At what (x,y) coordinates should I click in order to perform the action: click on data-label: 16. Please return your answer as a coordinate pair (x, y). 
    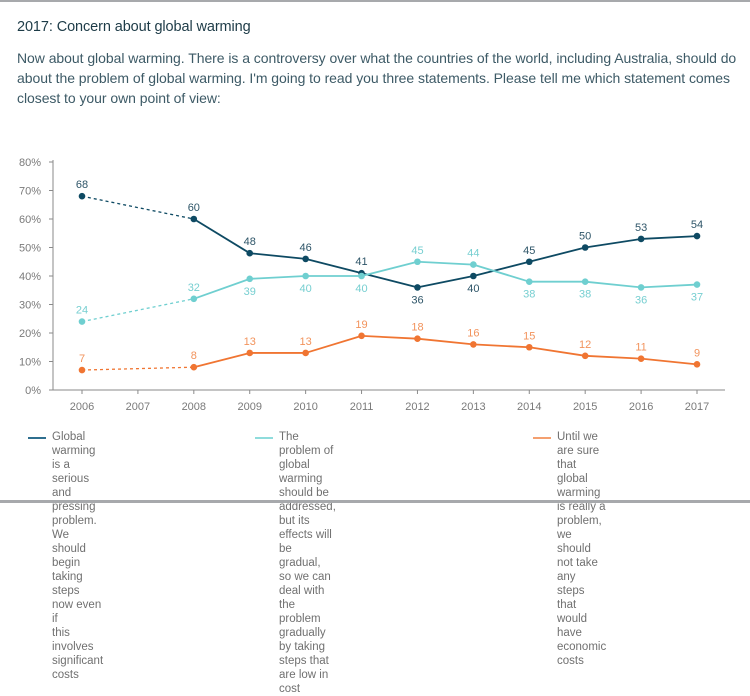
    Looking at the image, I should click on (473, 333).